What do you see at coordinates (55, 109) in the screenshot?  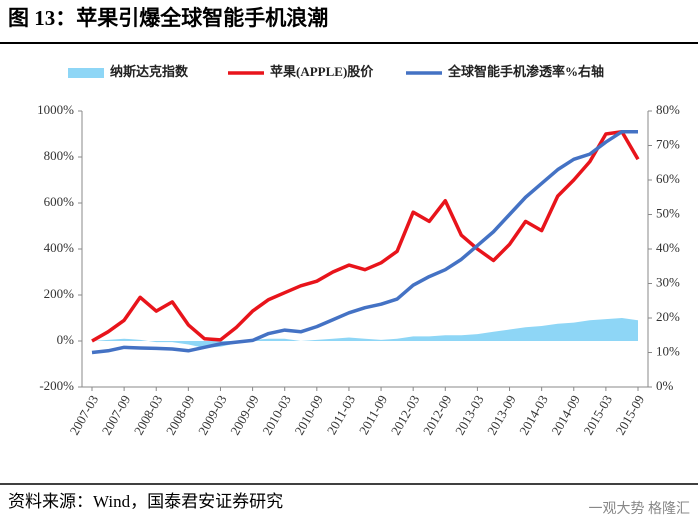 I see `y-tick-label: 1000%` at bounding box center [55, 109].